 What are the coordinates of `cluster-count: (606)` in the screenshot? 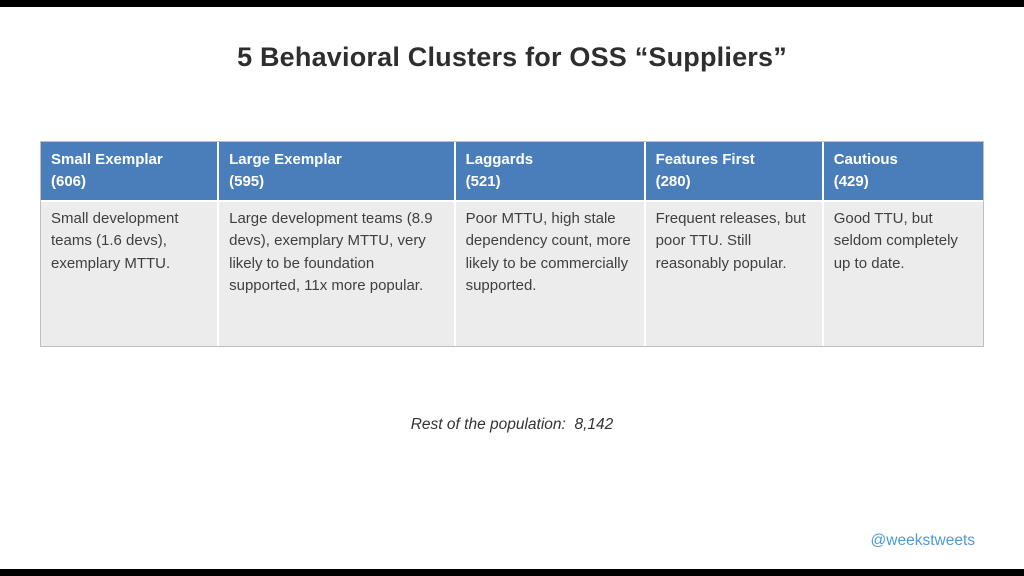 It's located at (69, 181).